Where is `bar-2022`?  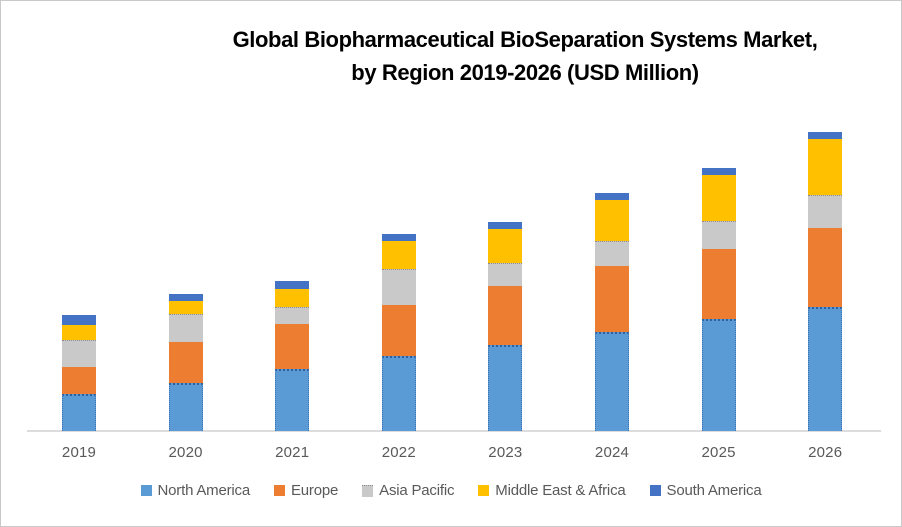 bar-2022 is located at coordinates (398, 332).